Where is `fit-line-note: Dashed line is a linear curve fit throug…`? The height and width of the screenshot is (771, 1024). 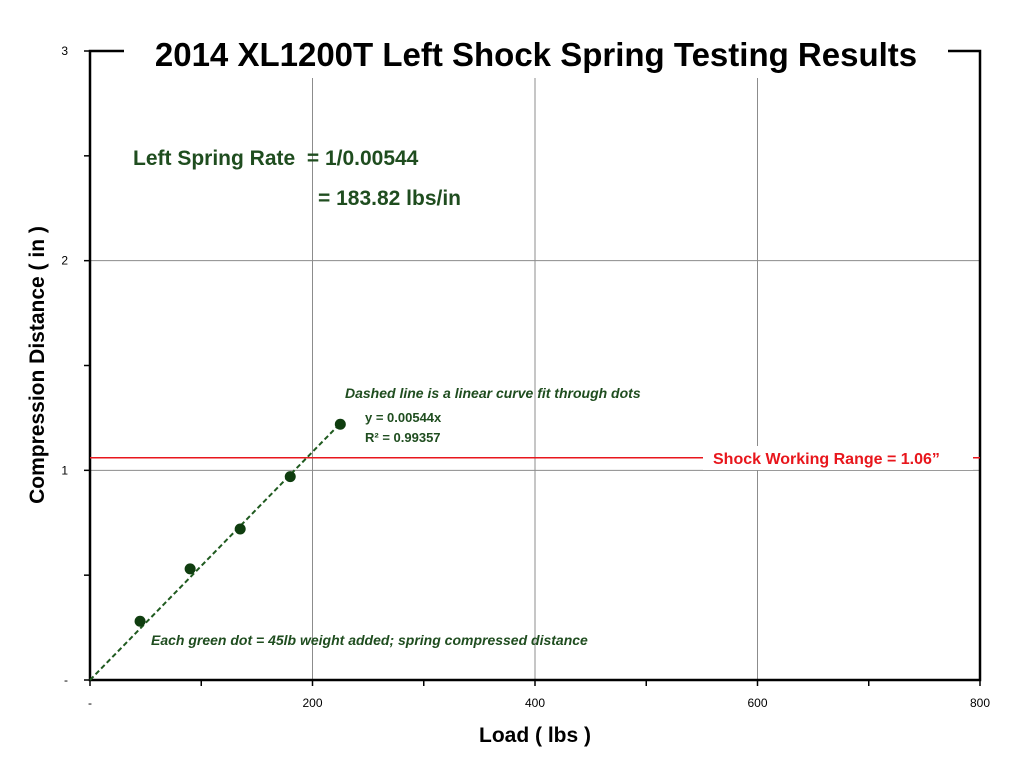
fit-line-note: Dashed line is a linear curve fit throug… is located at coordinates (493, 393).